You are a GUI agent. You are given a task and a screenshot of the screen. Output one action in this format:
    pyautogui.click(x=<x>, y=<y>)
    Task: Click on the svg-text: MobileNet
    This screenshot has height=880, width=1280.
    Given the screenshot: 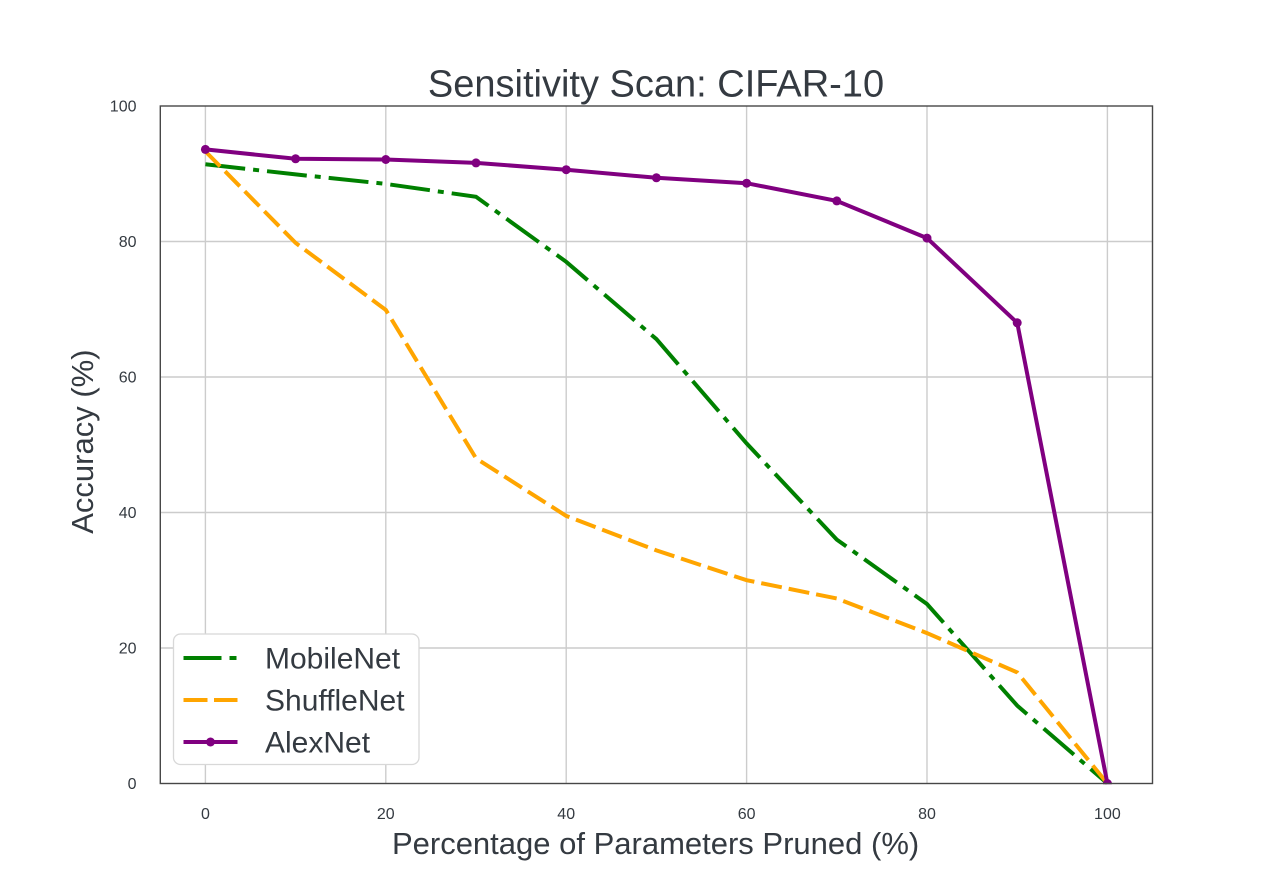 What is the action you would take?
    pyautogui.click(x=333, y=659)
    